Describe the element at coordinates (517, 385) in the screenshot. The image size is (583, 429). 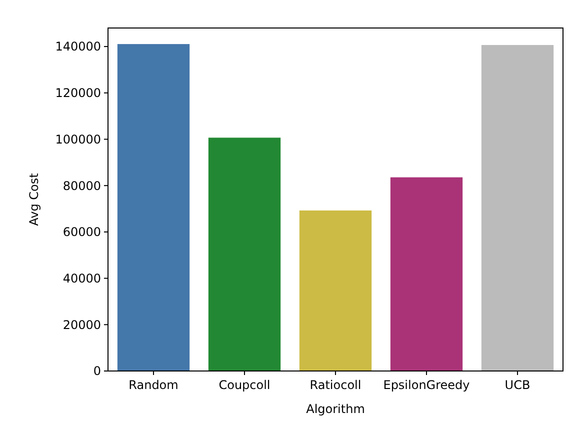
I see `x-tick-label: UCB` at that location.